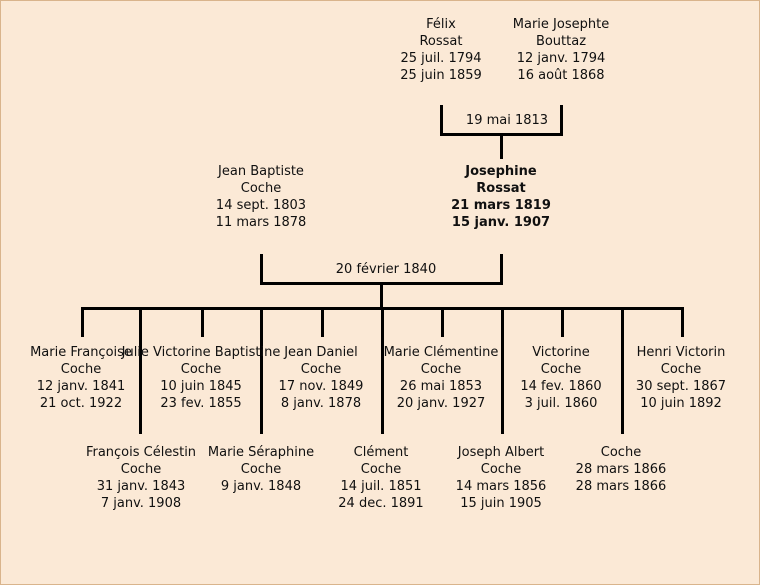  I want to click on person-dates: 25 juil. 1794 25 juin 1859, so click(441, 68).